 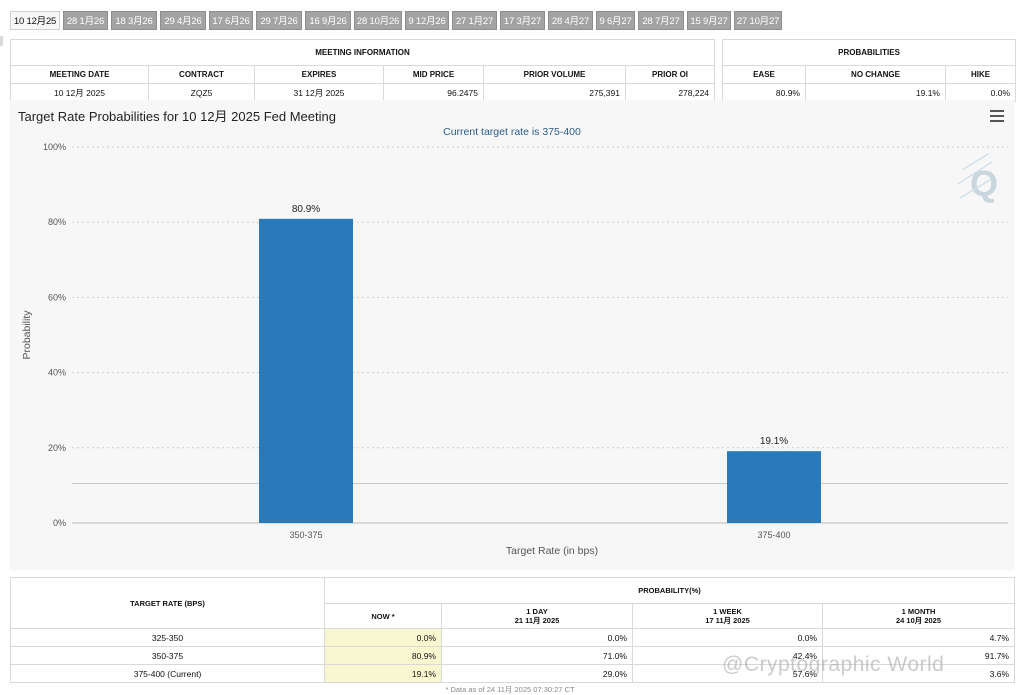 What do you see at coordinates (383, 655) in the screenshot?
I see `probability-cell: 80.9%` at bounding box center [383, 655].